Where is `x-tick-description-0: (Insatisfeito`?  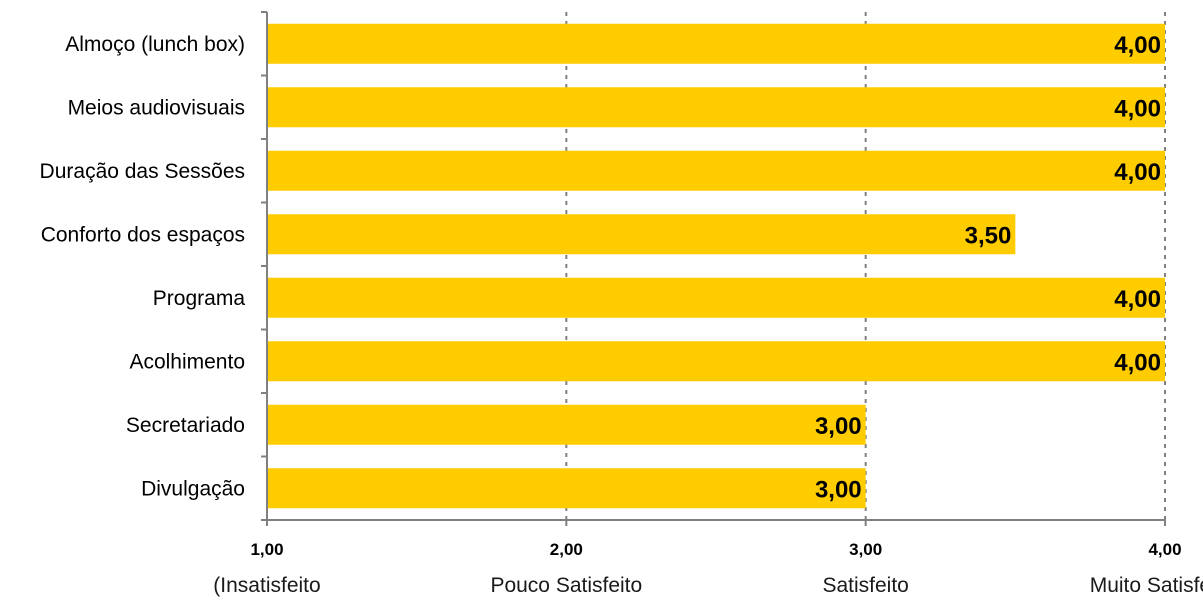
x-tick-description-0: (Insatisfeito is located at coordinates (266, 585).